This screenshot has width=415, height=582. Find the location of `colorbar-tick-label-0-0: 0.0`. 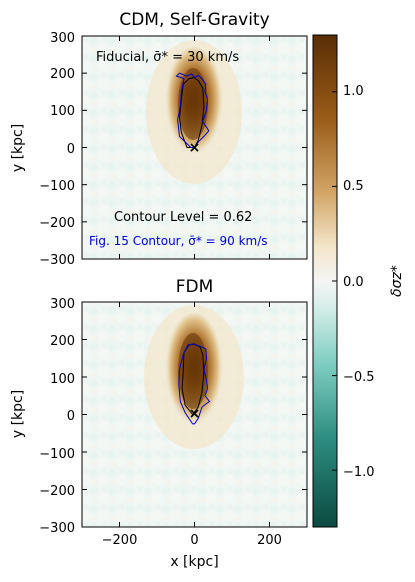

colorbar-tick-label-0-0: 0.0 is located at coordinates (353, 282).